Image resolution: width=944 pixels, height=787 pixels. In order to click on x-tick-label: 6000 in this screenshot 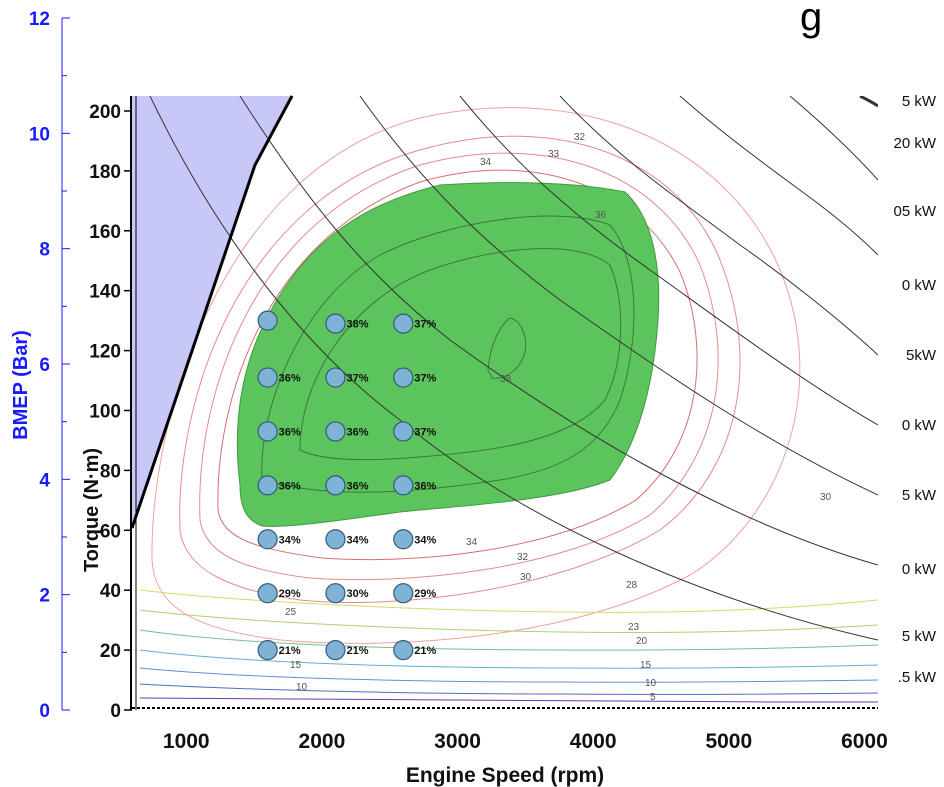, I will do `click(864, 741)`.